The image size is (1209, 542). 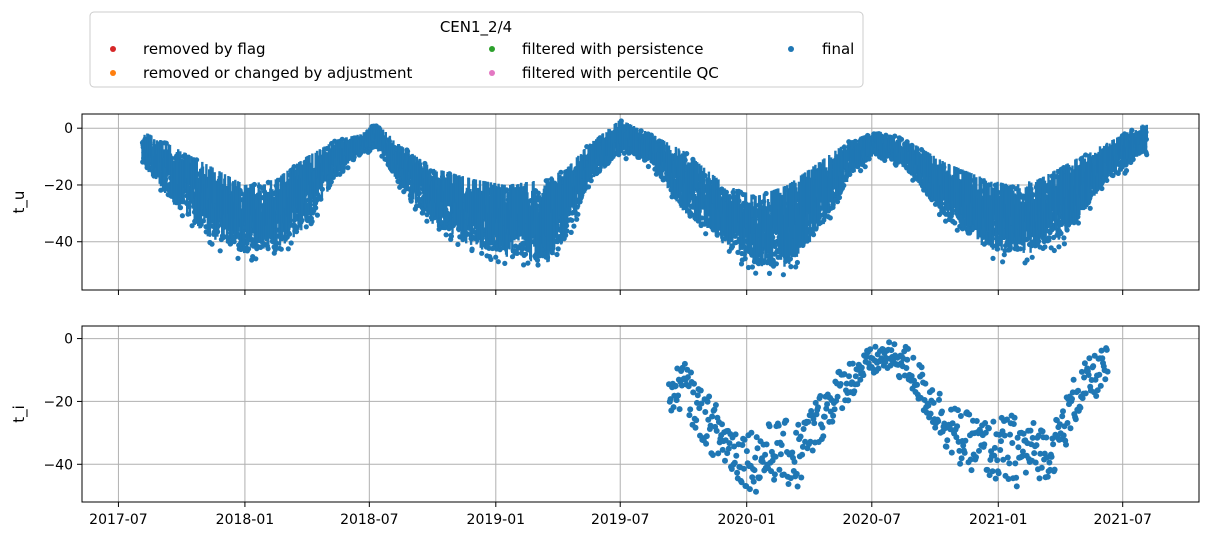 I want to click on legend-entry-persistence: filtered with persistence, so click(x=612, y=49).